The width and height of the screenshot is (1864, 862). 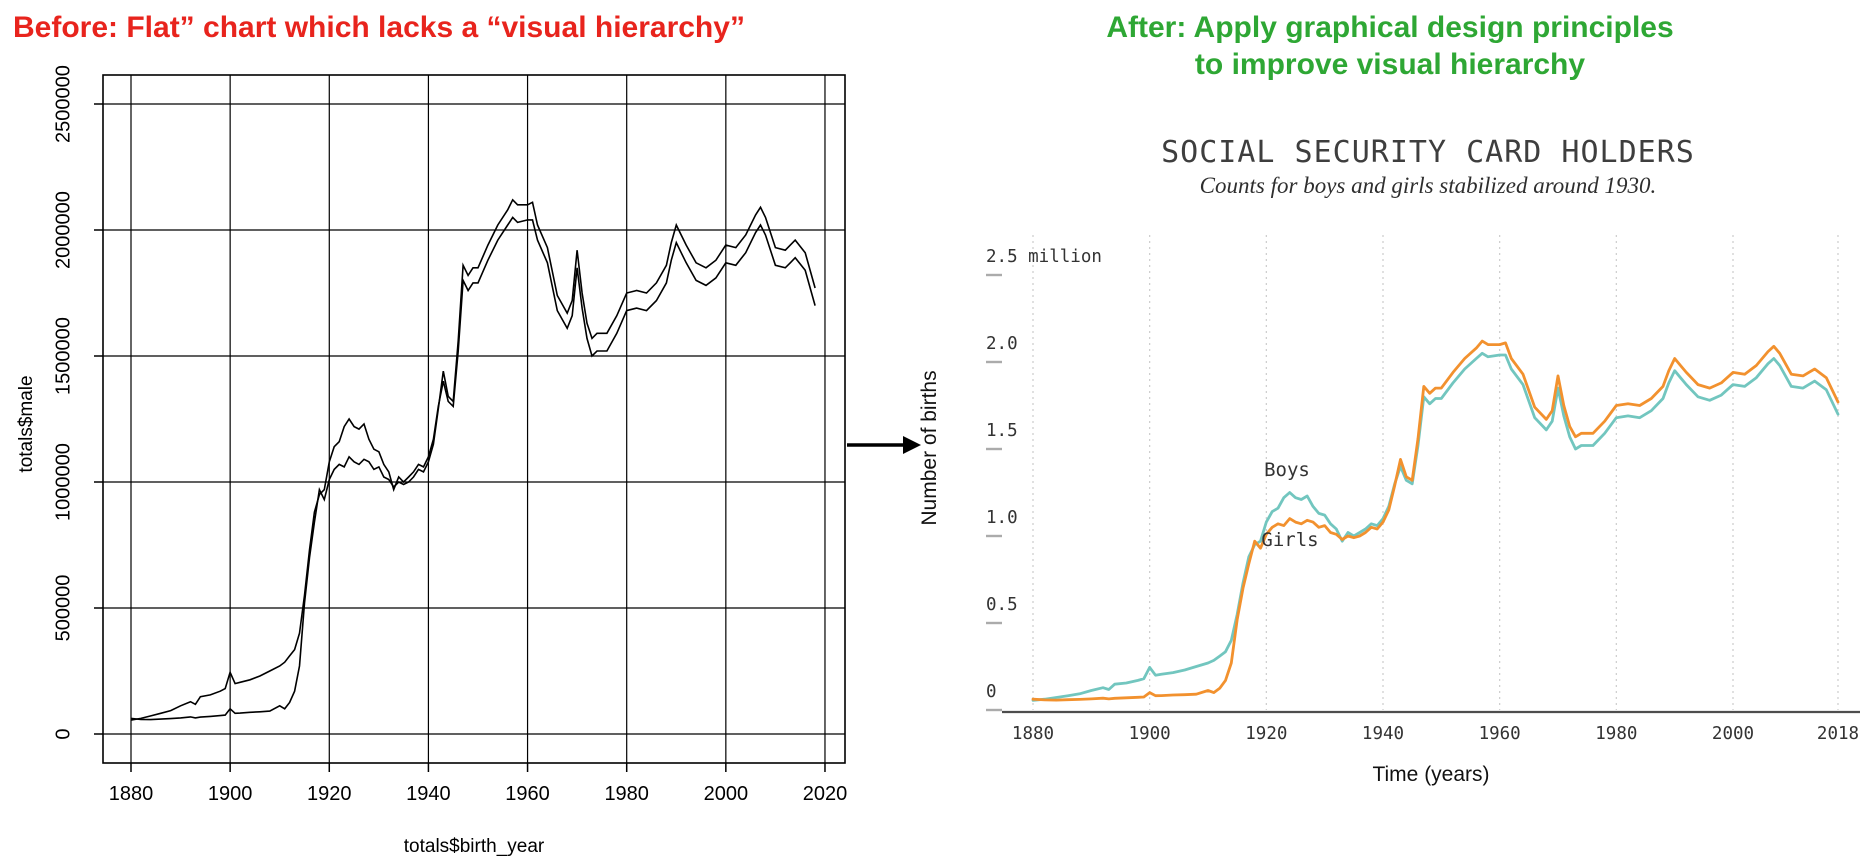 I want to click on left-x-tick-label: 1920, so click(x=329, y=794).